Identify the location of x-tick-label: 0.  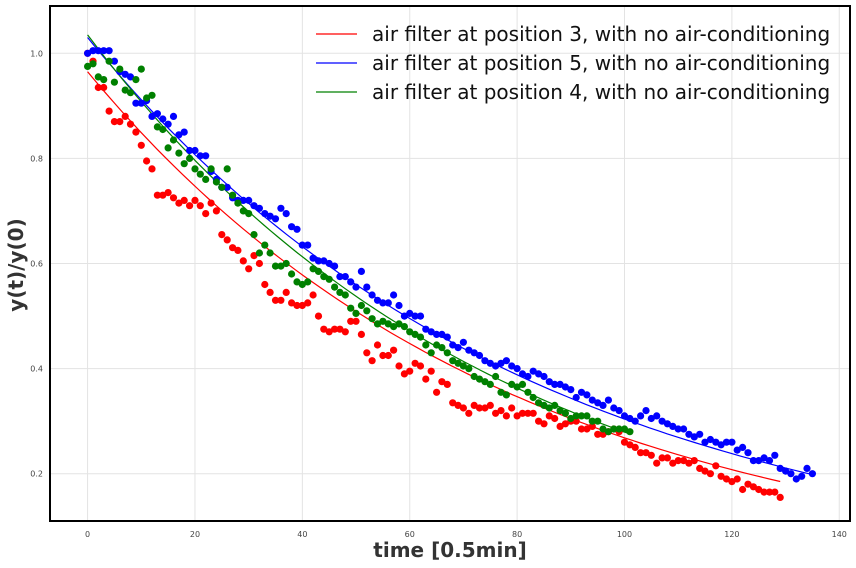
(87, 534).